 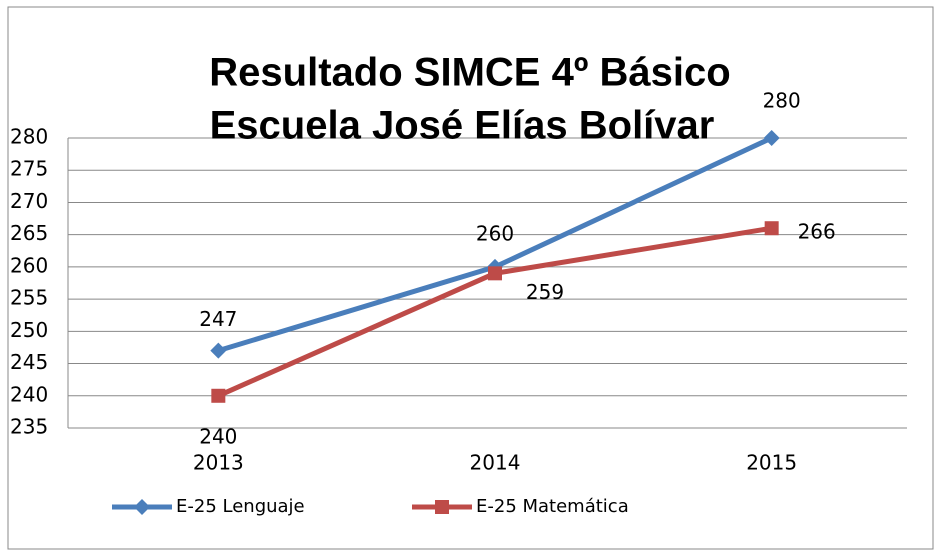 I want to click on y-tick-label: 280, so click(x=29, y=137).